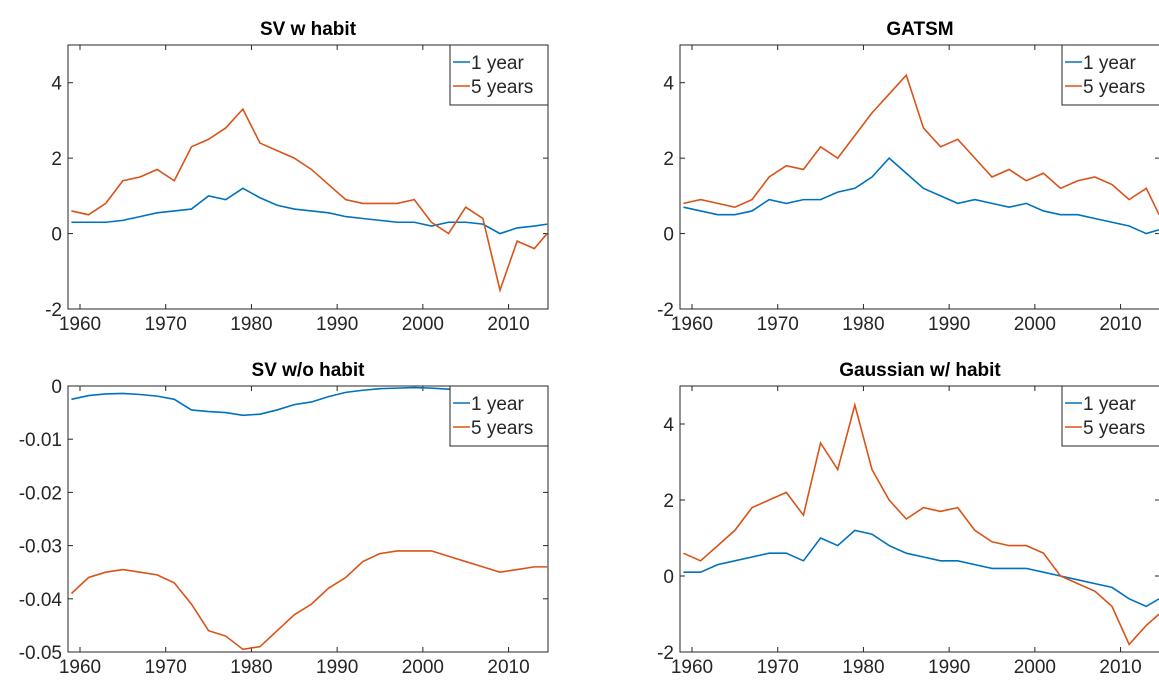 This screenshot has height=683, width=1159. Describe the element at coordinates (40, 440) in the screenshot. I see `y-tick-label: -0.01` at that location.